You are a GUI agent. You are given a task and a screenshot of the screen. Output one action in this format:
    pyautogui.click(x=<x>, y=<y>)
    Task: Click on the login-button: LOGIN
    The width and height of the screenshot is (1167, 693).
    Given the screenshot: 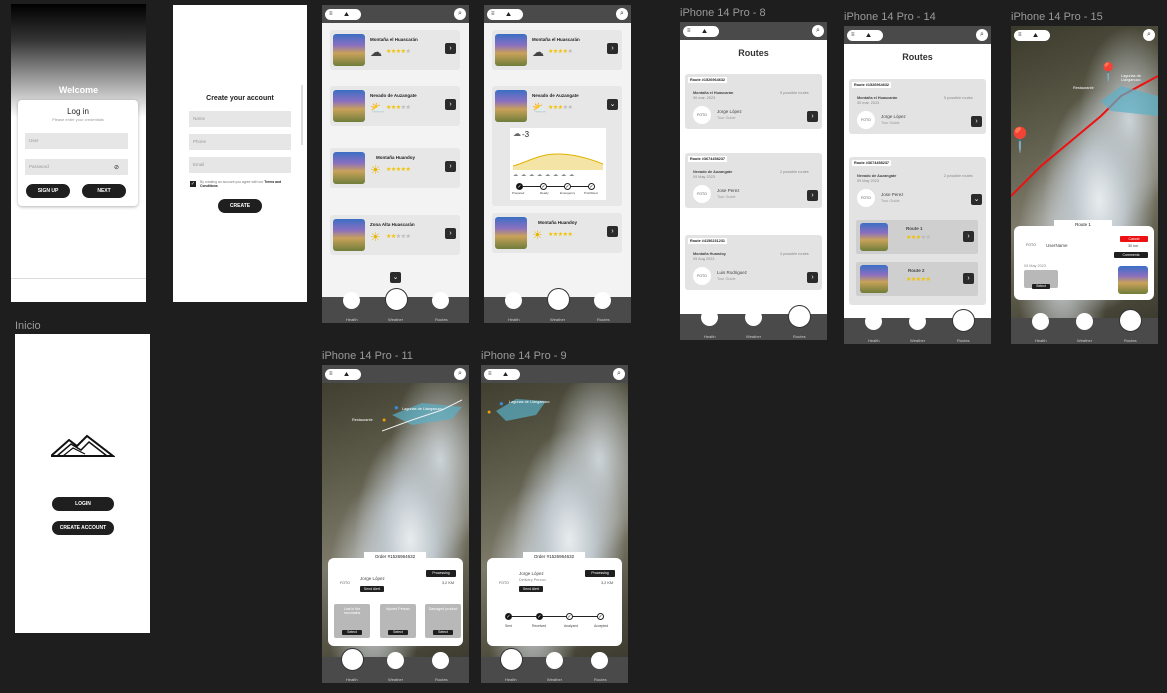 What is the action you would take?
    pyautogui.click(x=83, y=504)
    